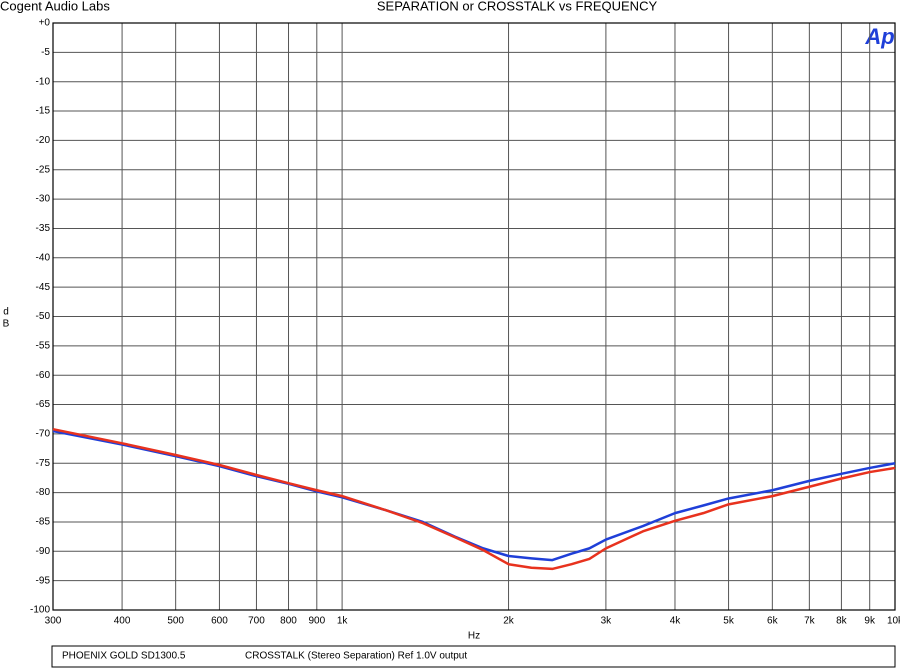 Image resolution: width=900 pixels, height=671 pixels. Describe the element at coordinates (773, 621) in the screenshot. I see `x-tick-label: 6k` at that location.